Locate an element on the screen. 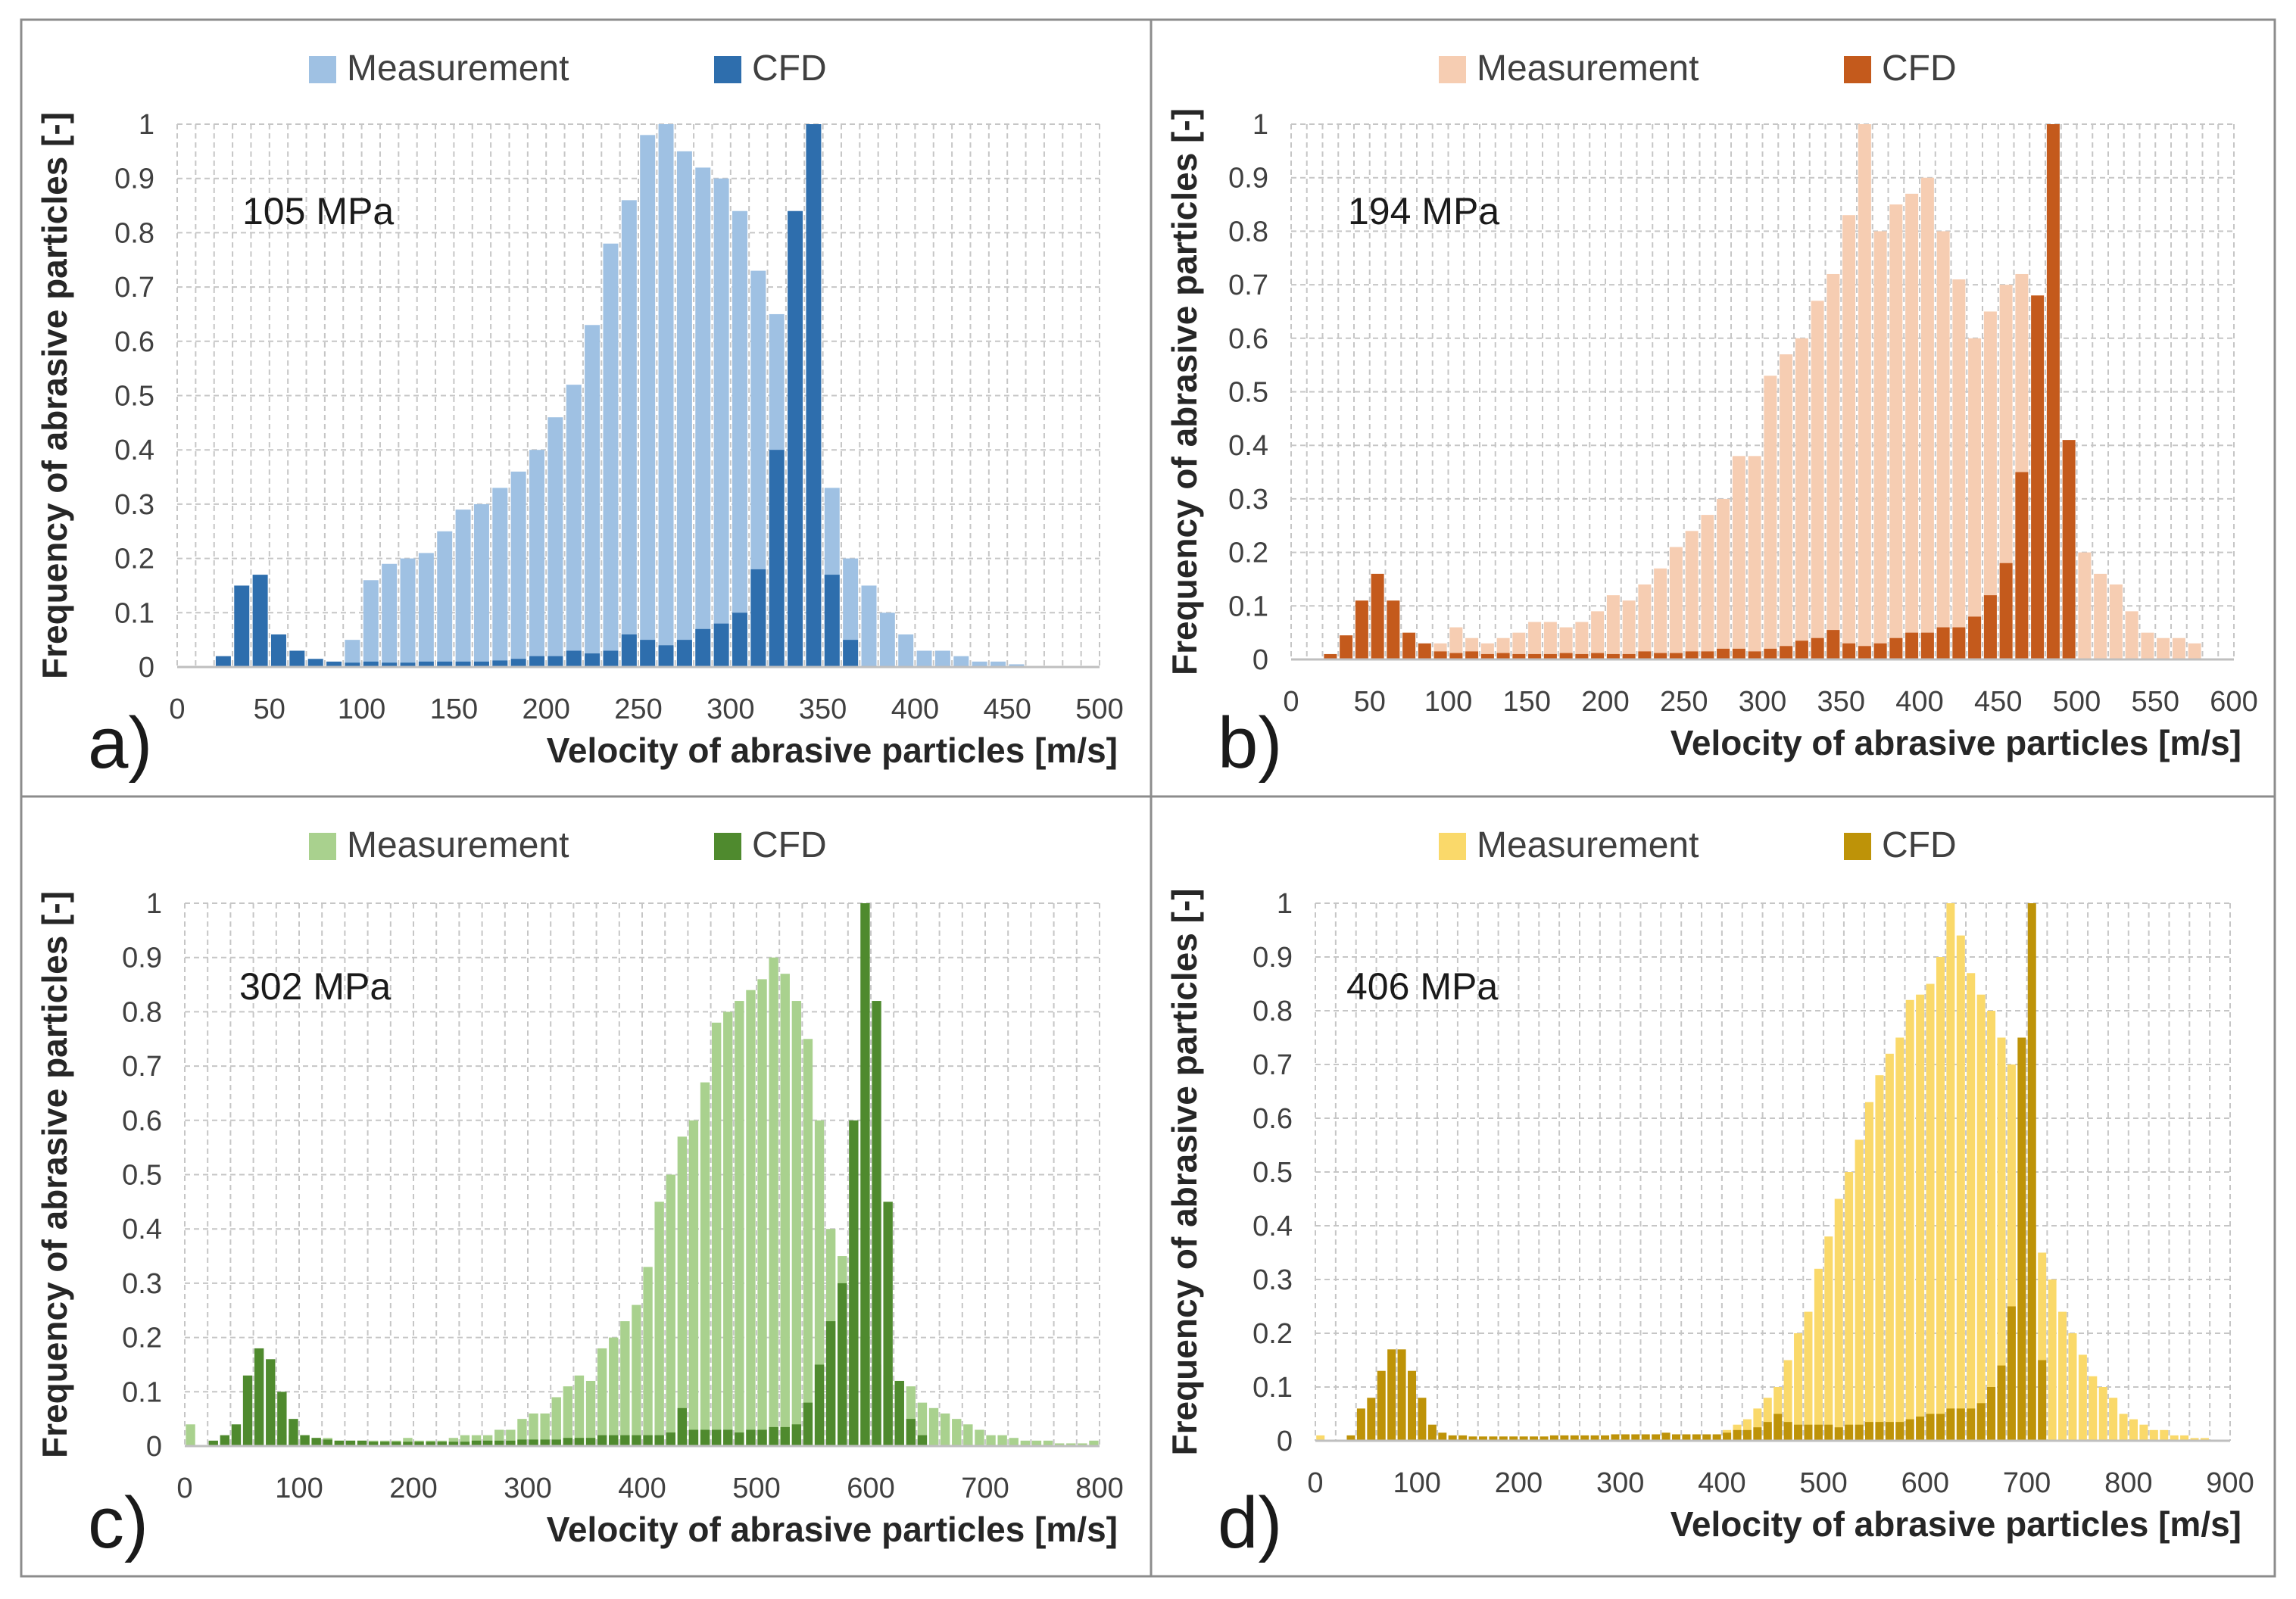 The height and width of the screenshot is (1599, 2296). y-tick-label: 0.8 is located at coordinates (1248, 232).